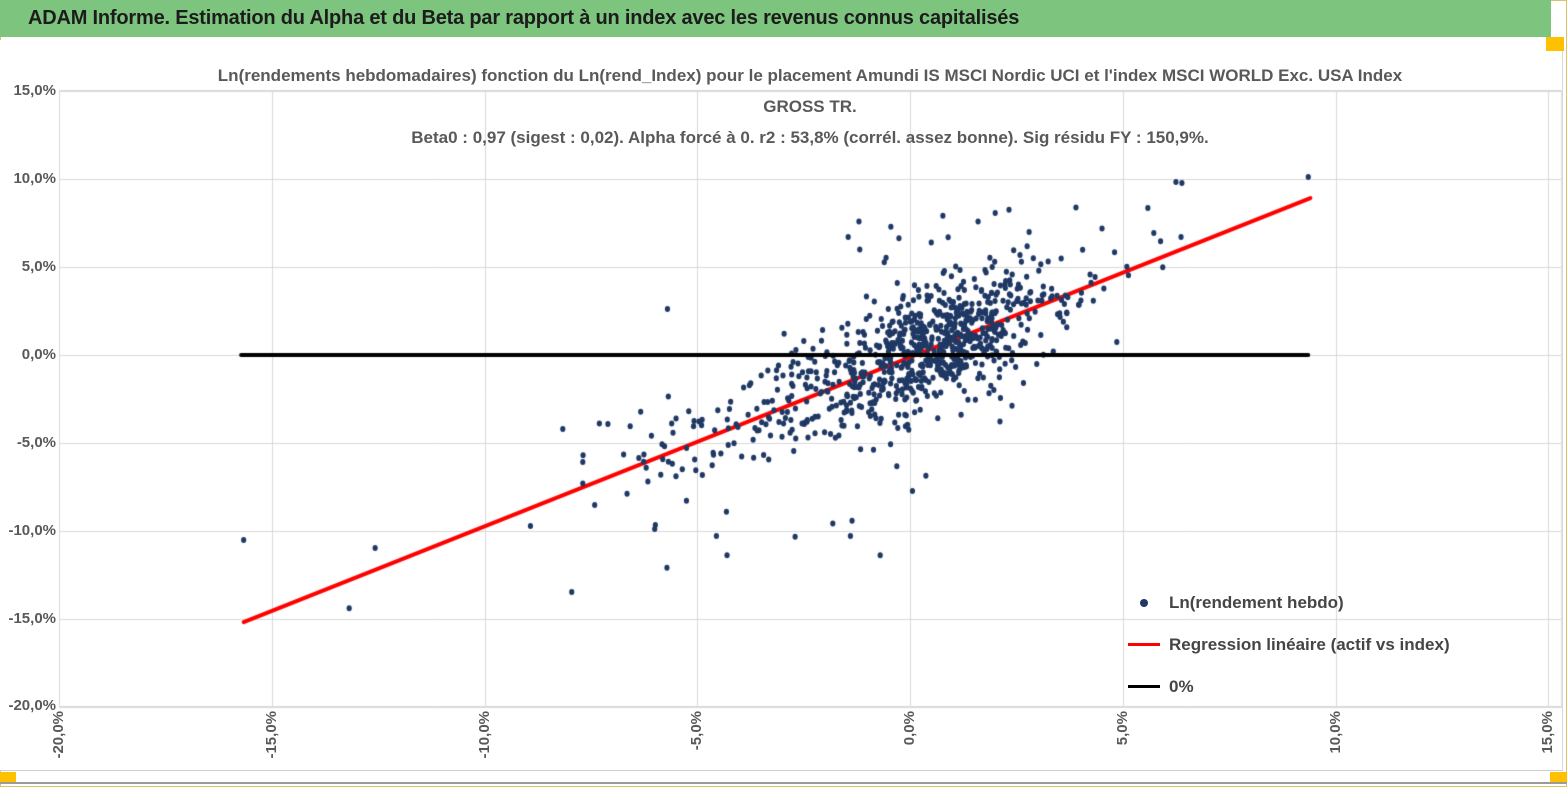 The width and height of the screenshot is (1567, 787). What do you see at coordinates (1256, 602) in the screenshot?
I see `legend-label: Ln(rendement hebdo)` at bounding box center [1256, 602].